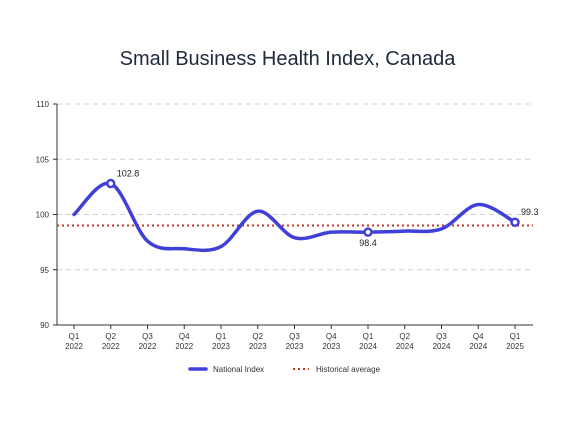 This screenshot has height=431, width=575. I want to click on x-tick-label: Q4 2022, so click(184, 341).